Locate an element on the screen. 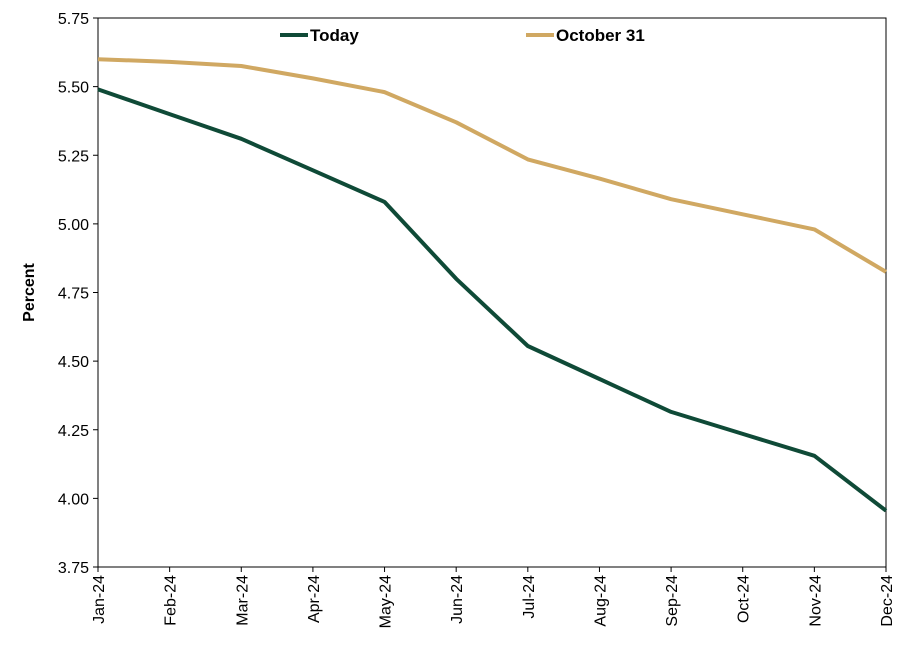  x-tick-label: Jun-24 is located at coordinates (457, 599).